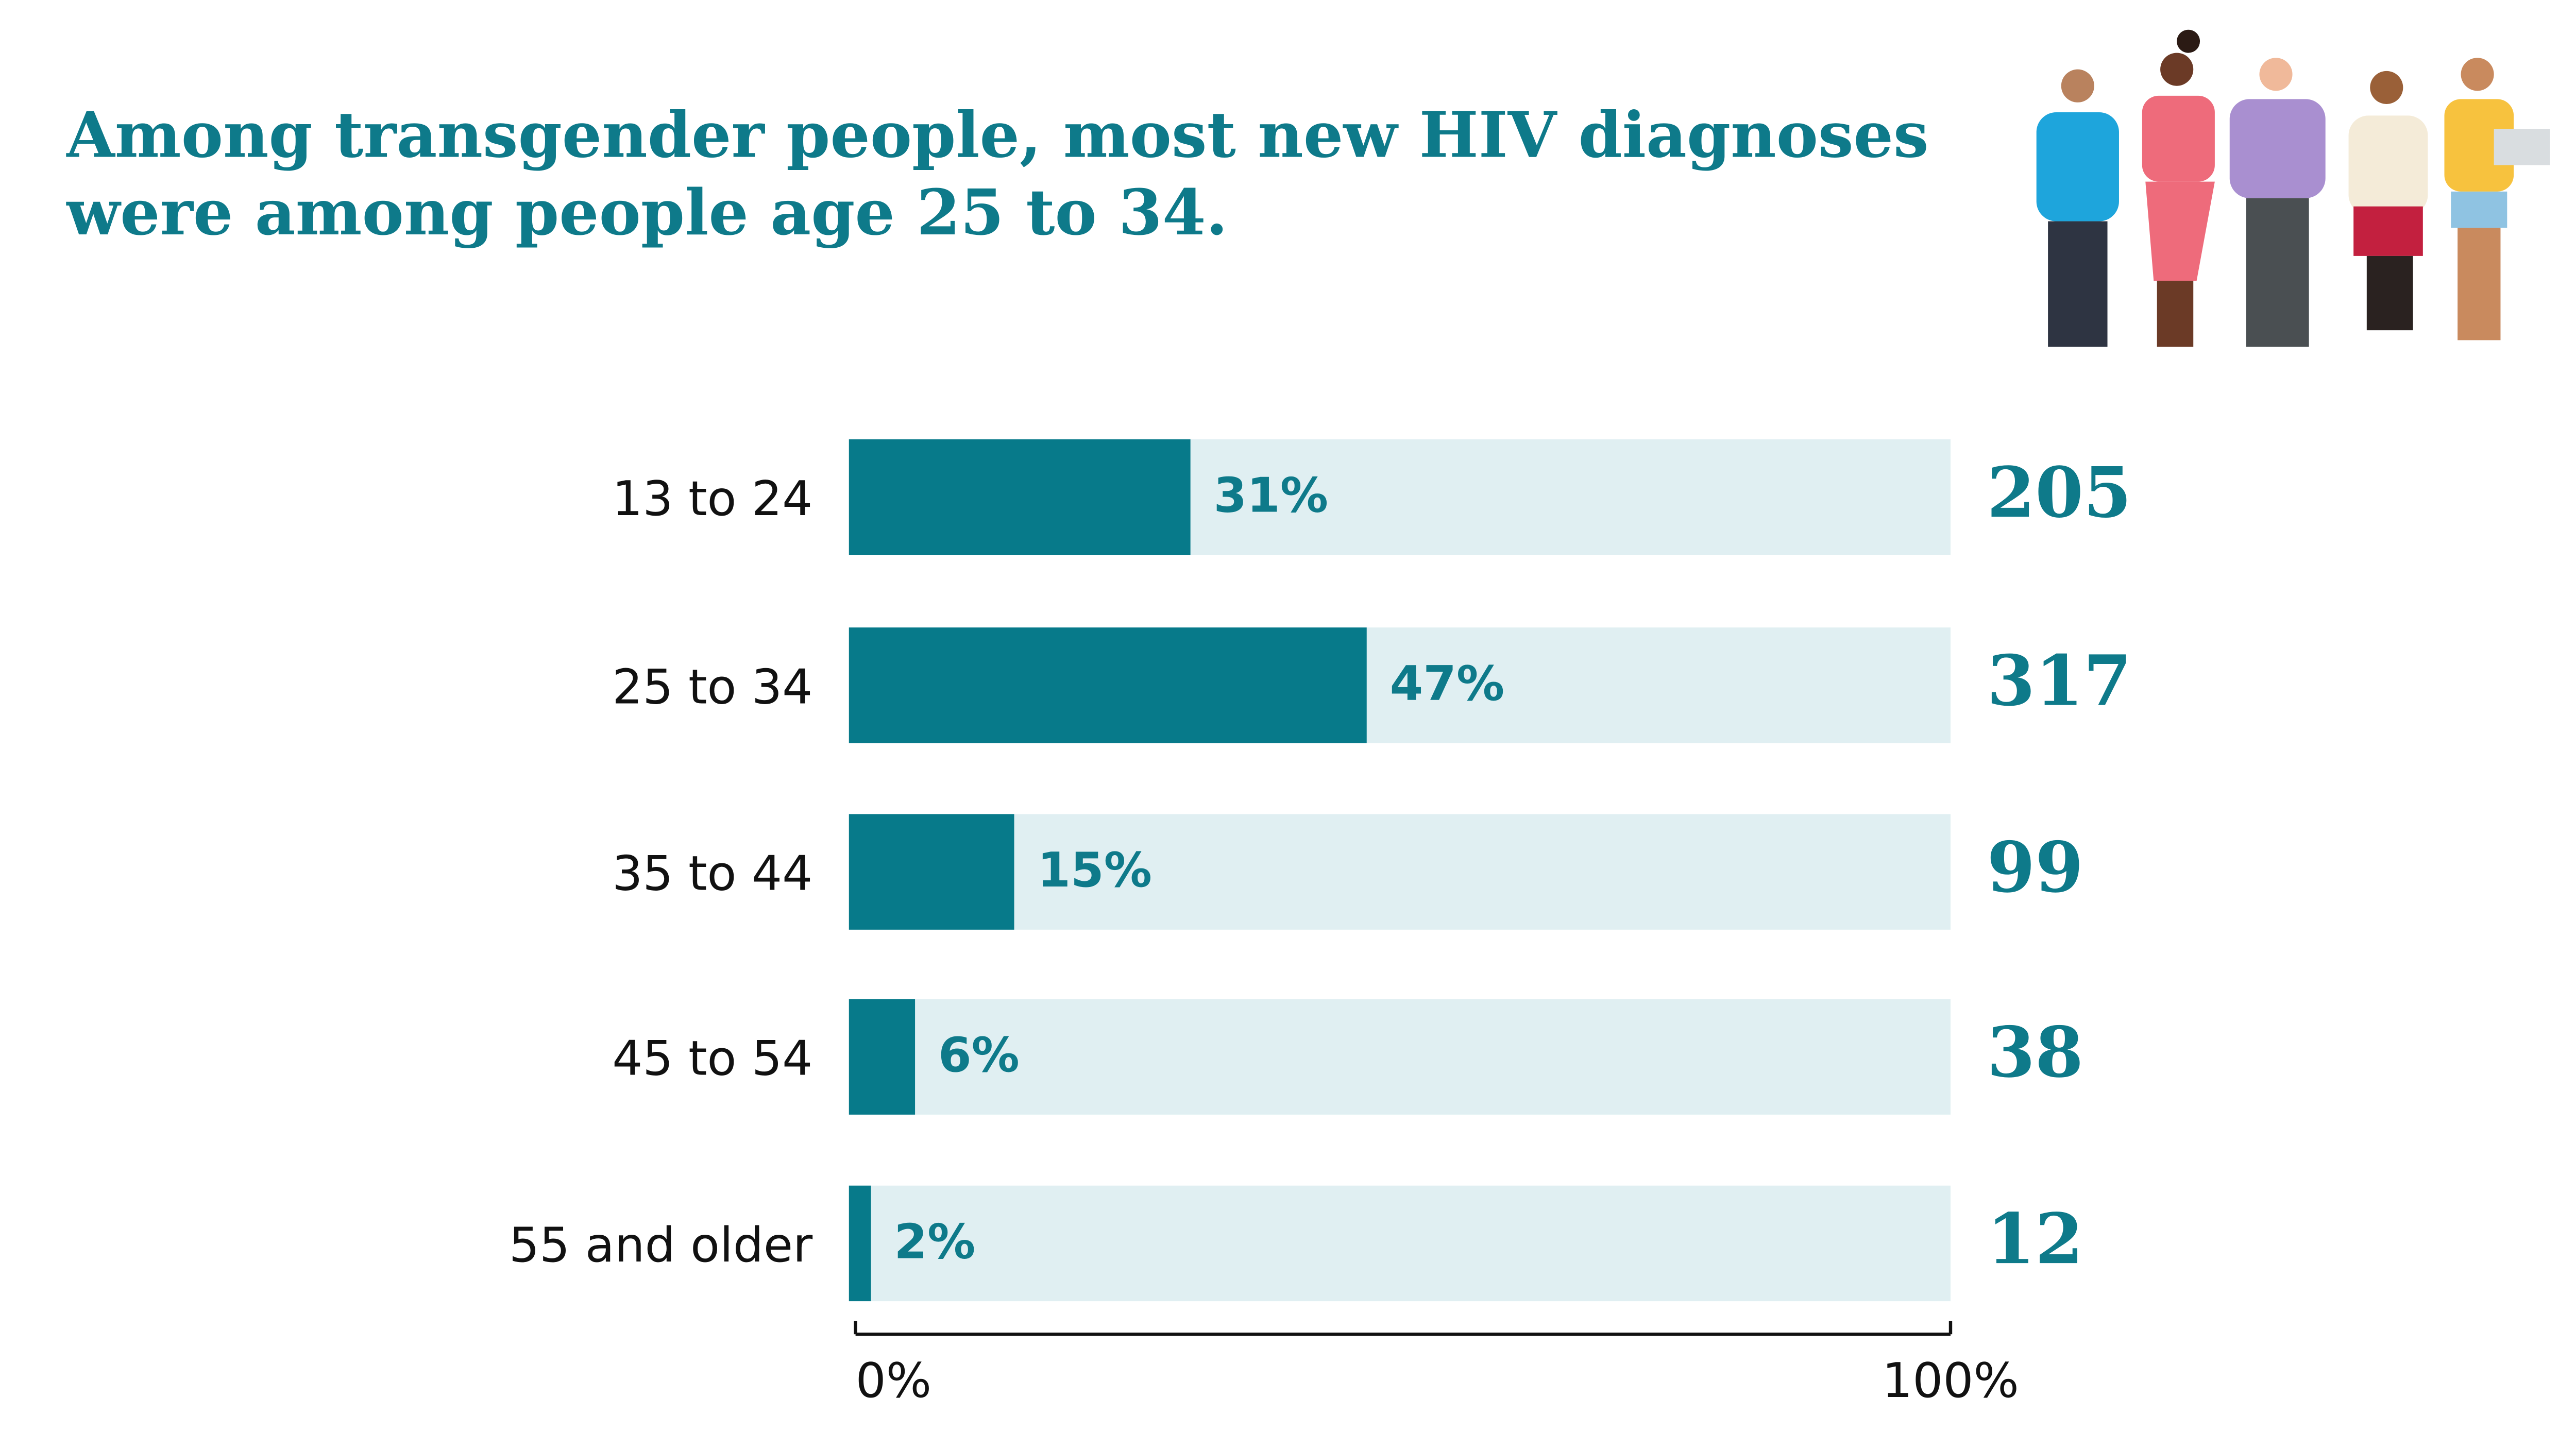 This screenshot has width=2576, height=1449. What do you see at coordinates (2035, 867) in the screenshot?
I see `count-label: 99` at bounding box center [2035, 867].